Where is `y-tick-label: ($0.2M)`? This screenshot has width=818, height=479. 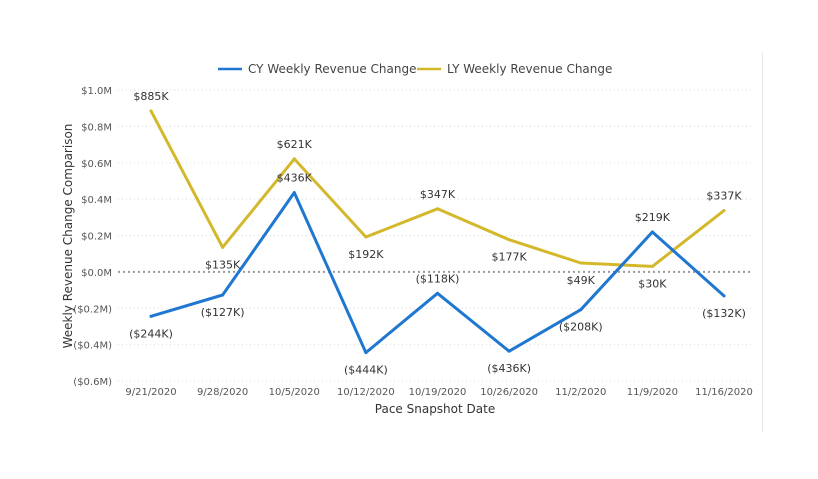
y-tick-label: ($0.2M) is located at coordinates (92, 309).